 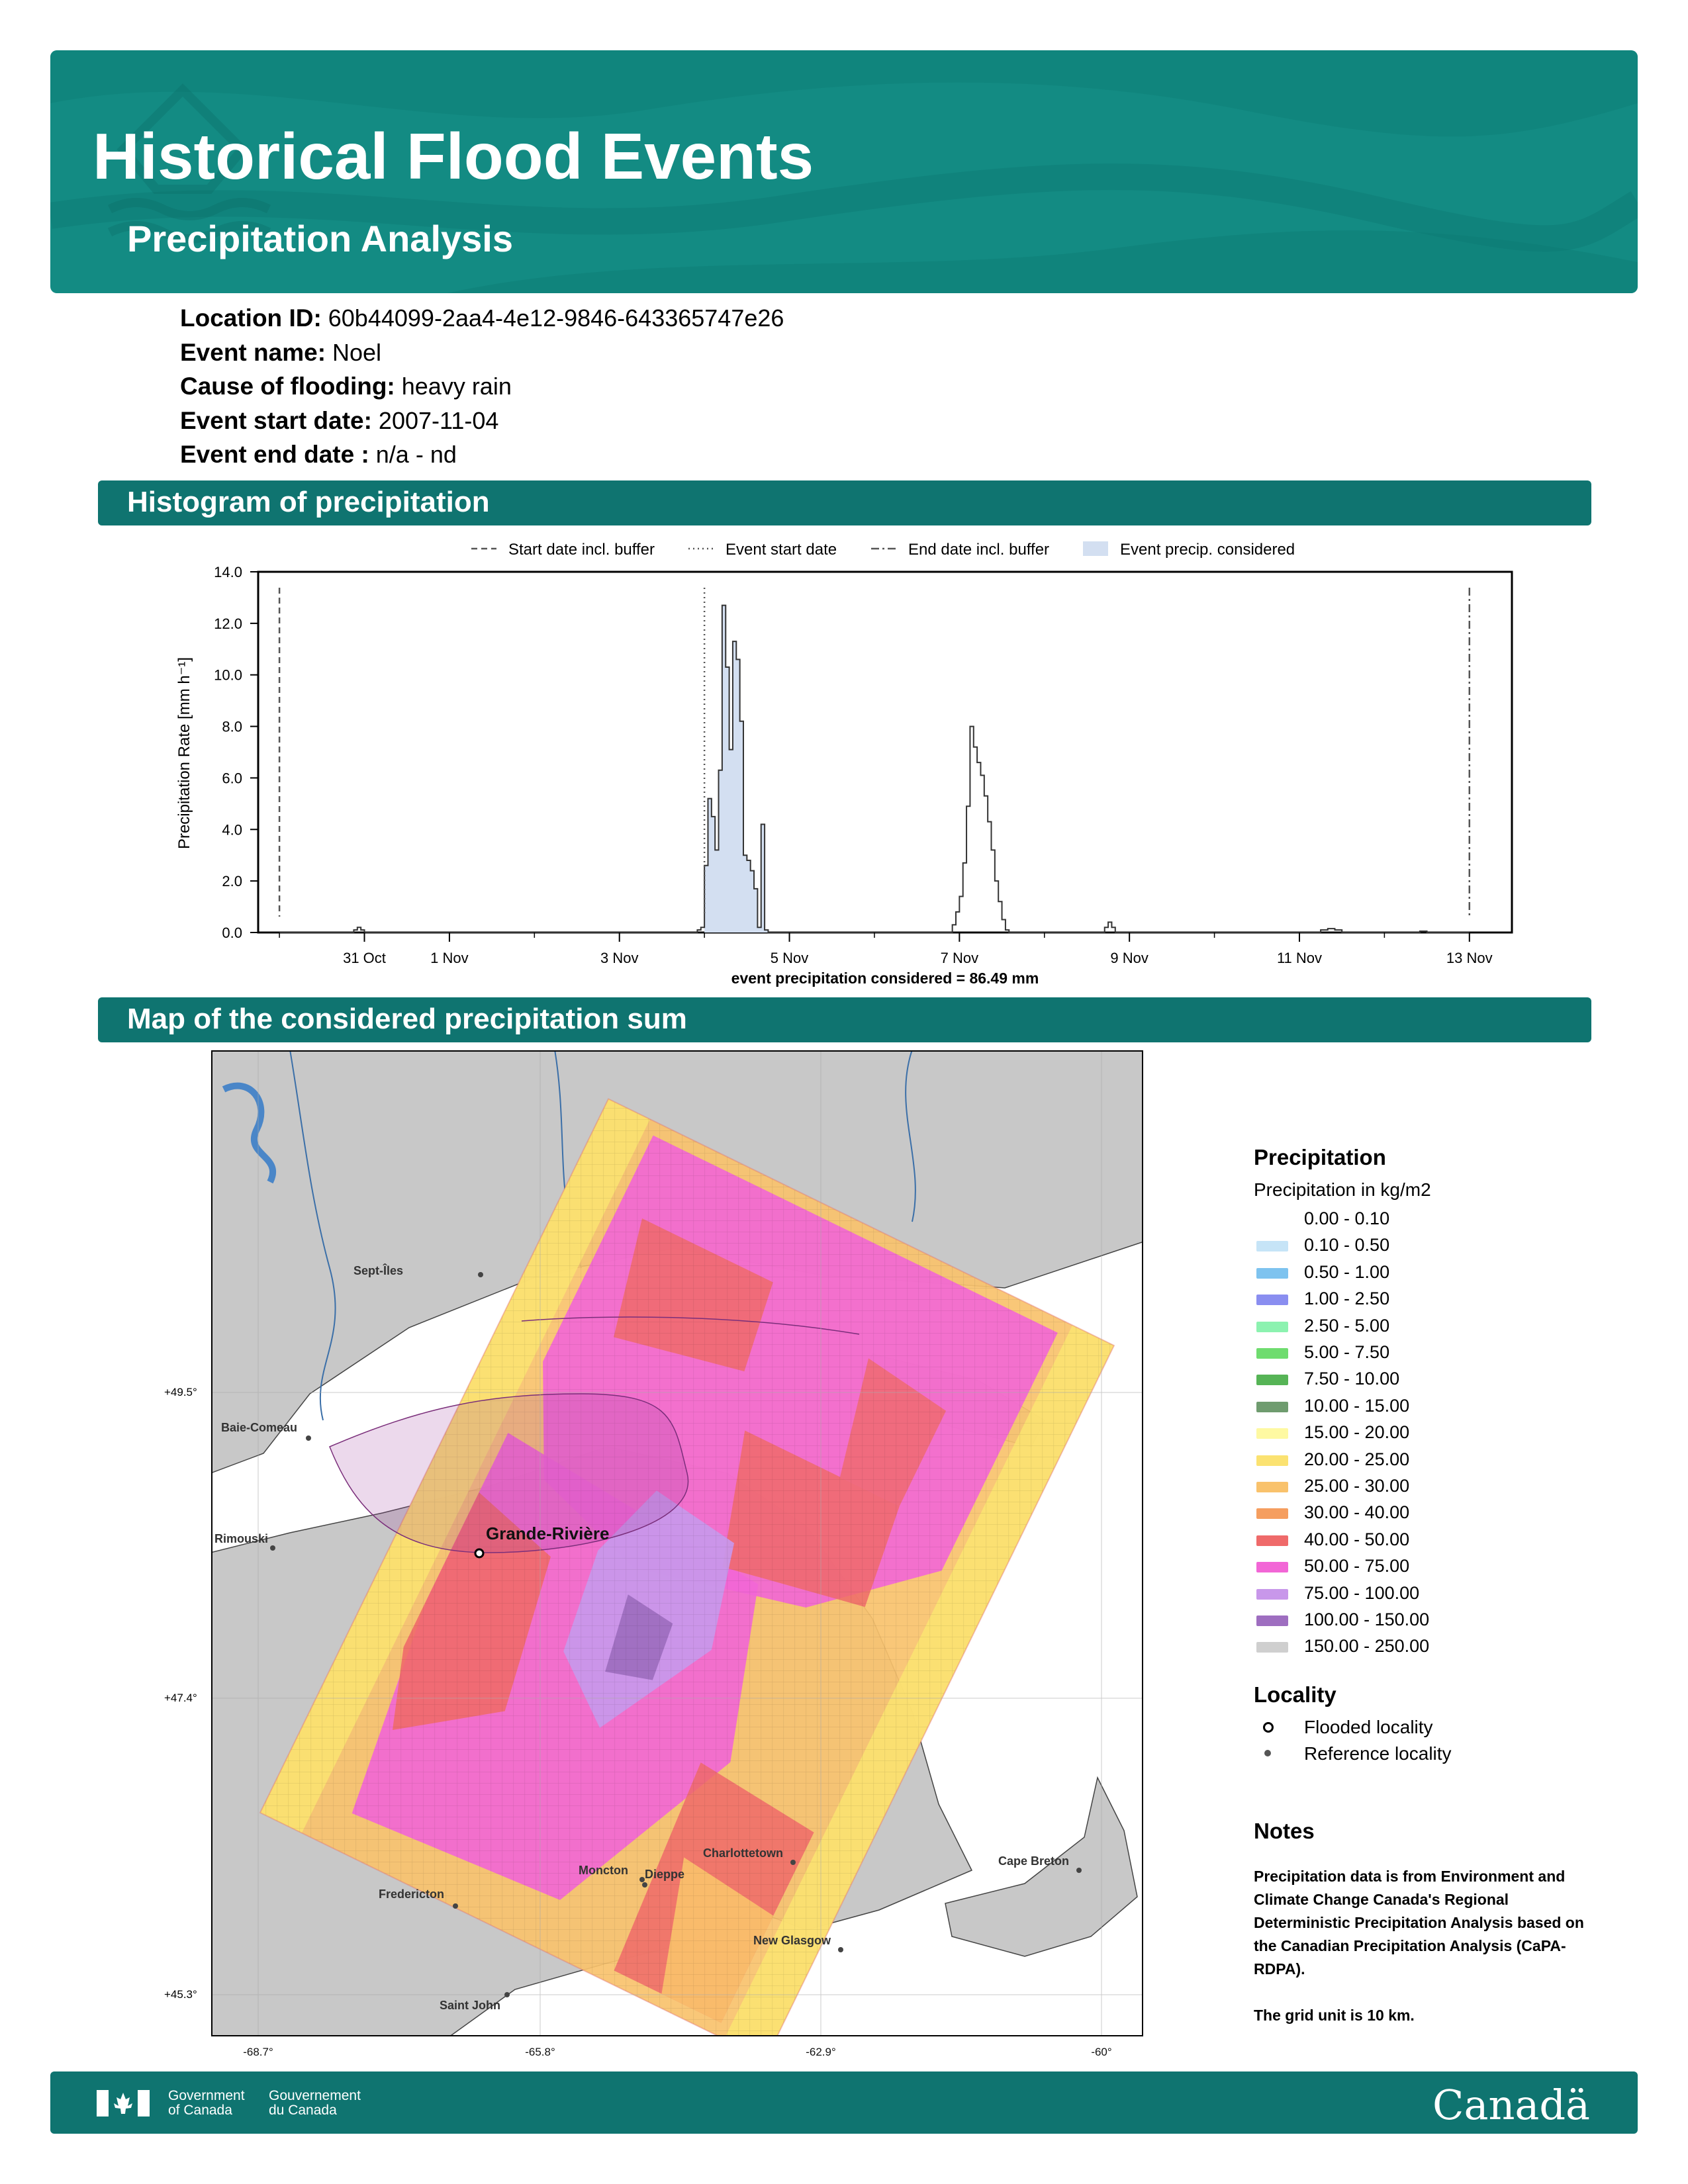 I want to click on legend-class-row: 2.50 - 5.00, so click(x=1393, y=1328).